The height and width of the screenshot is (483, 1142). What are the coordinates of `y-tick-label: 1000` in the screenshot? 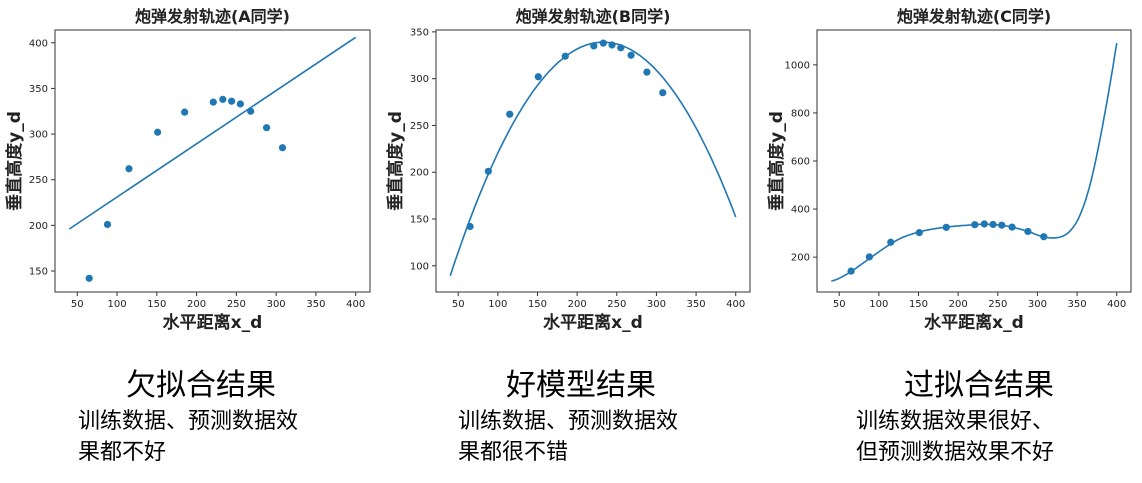 It's located at (797, 65).